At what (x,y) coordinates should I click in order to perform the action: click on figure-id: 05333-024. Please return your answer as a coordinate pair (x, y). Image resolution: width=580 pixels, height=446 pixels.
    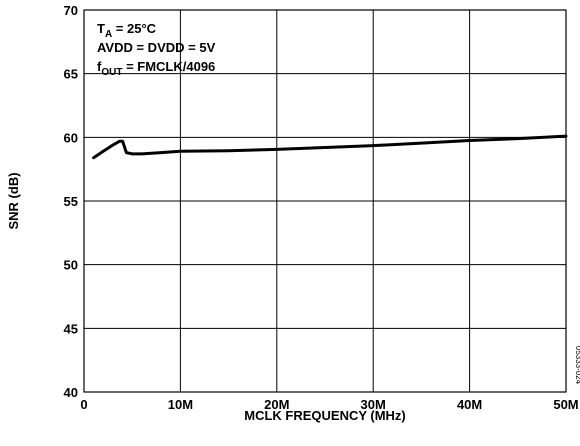
    Looking at the image, I should click on (577, 365).